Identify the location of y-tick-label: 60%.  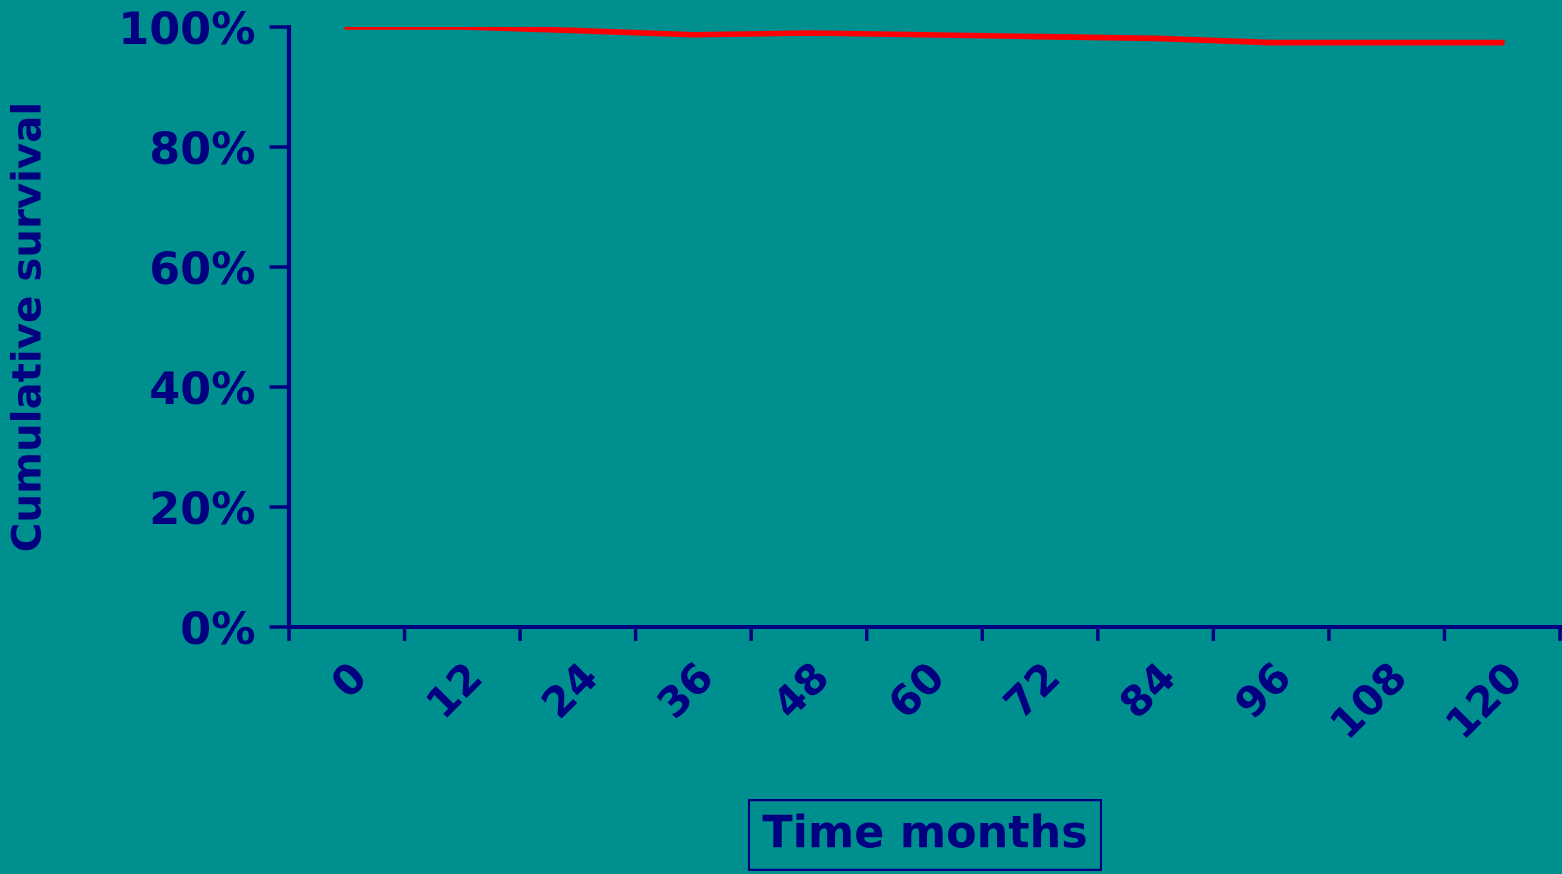
(203, 267).